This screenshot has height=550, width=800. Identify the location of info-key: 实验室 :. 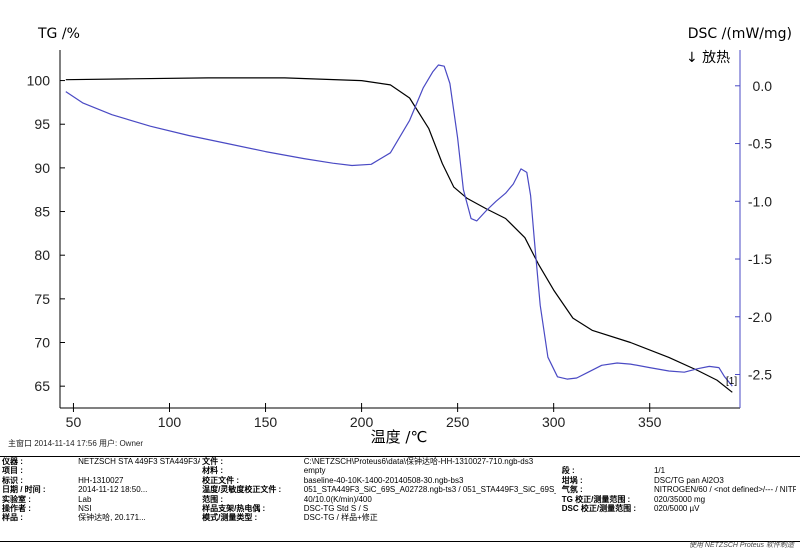
(16, 499).